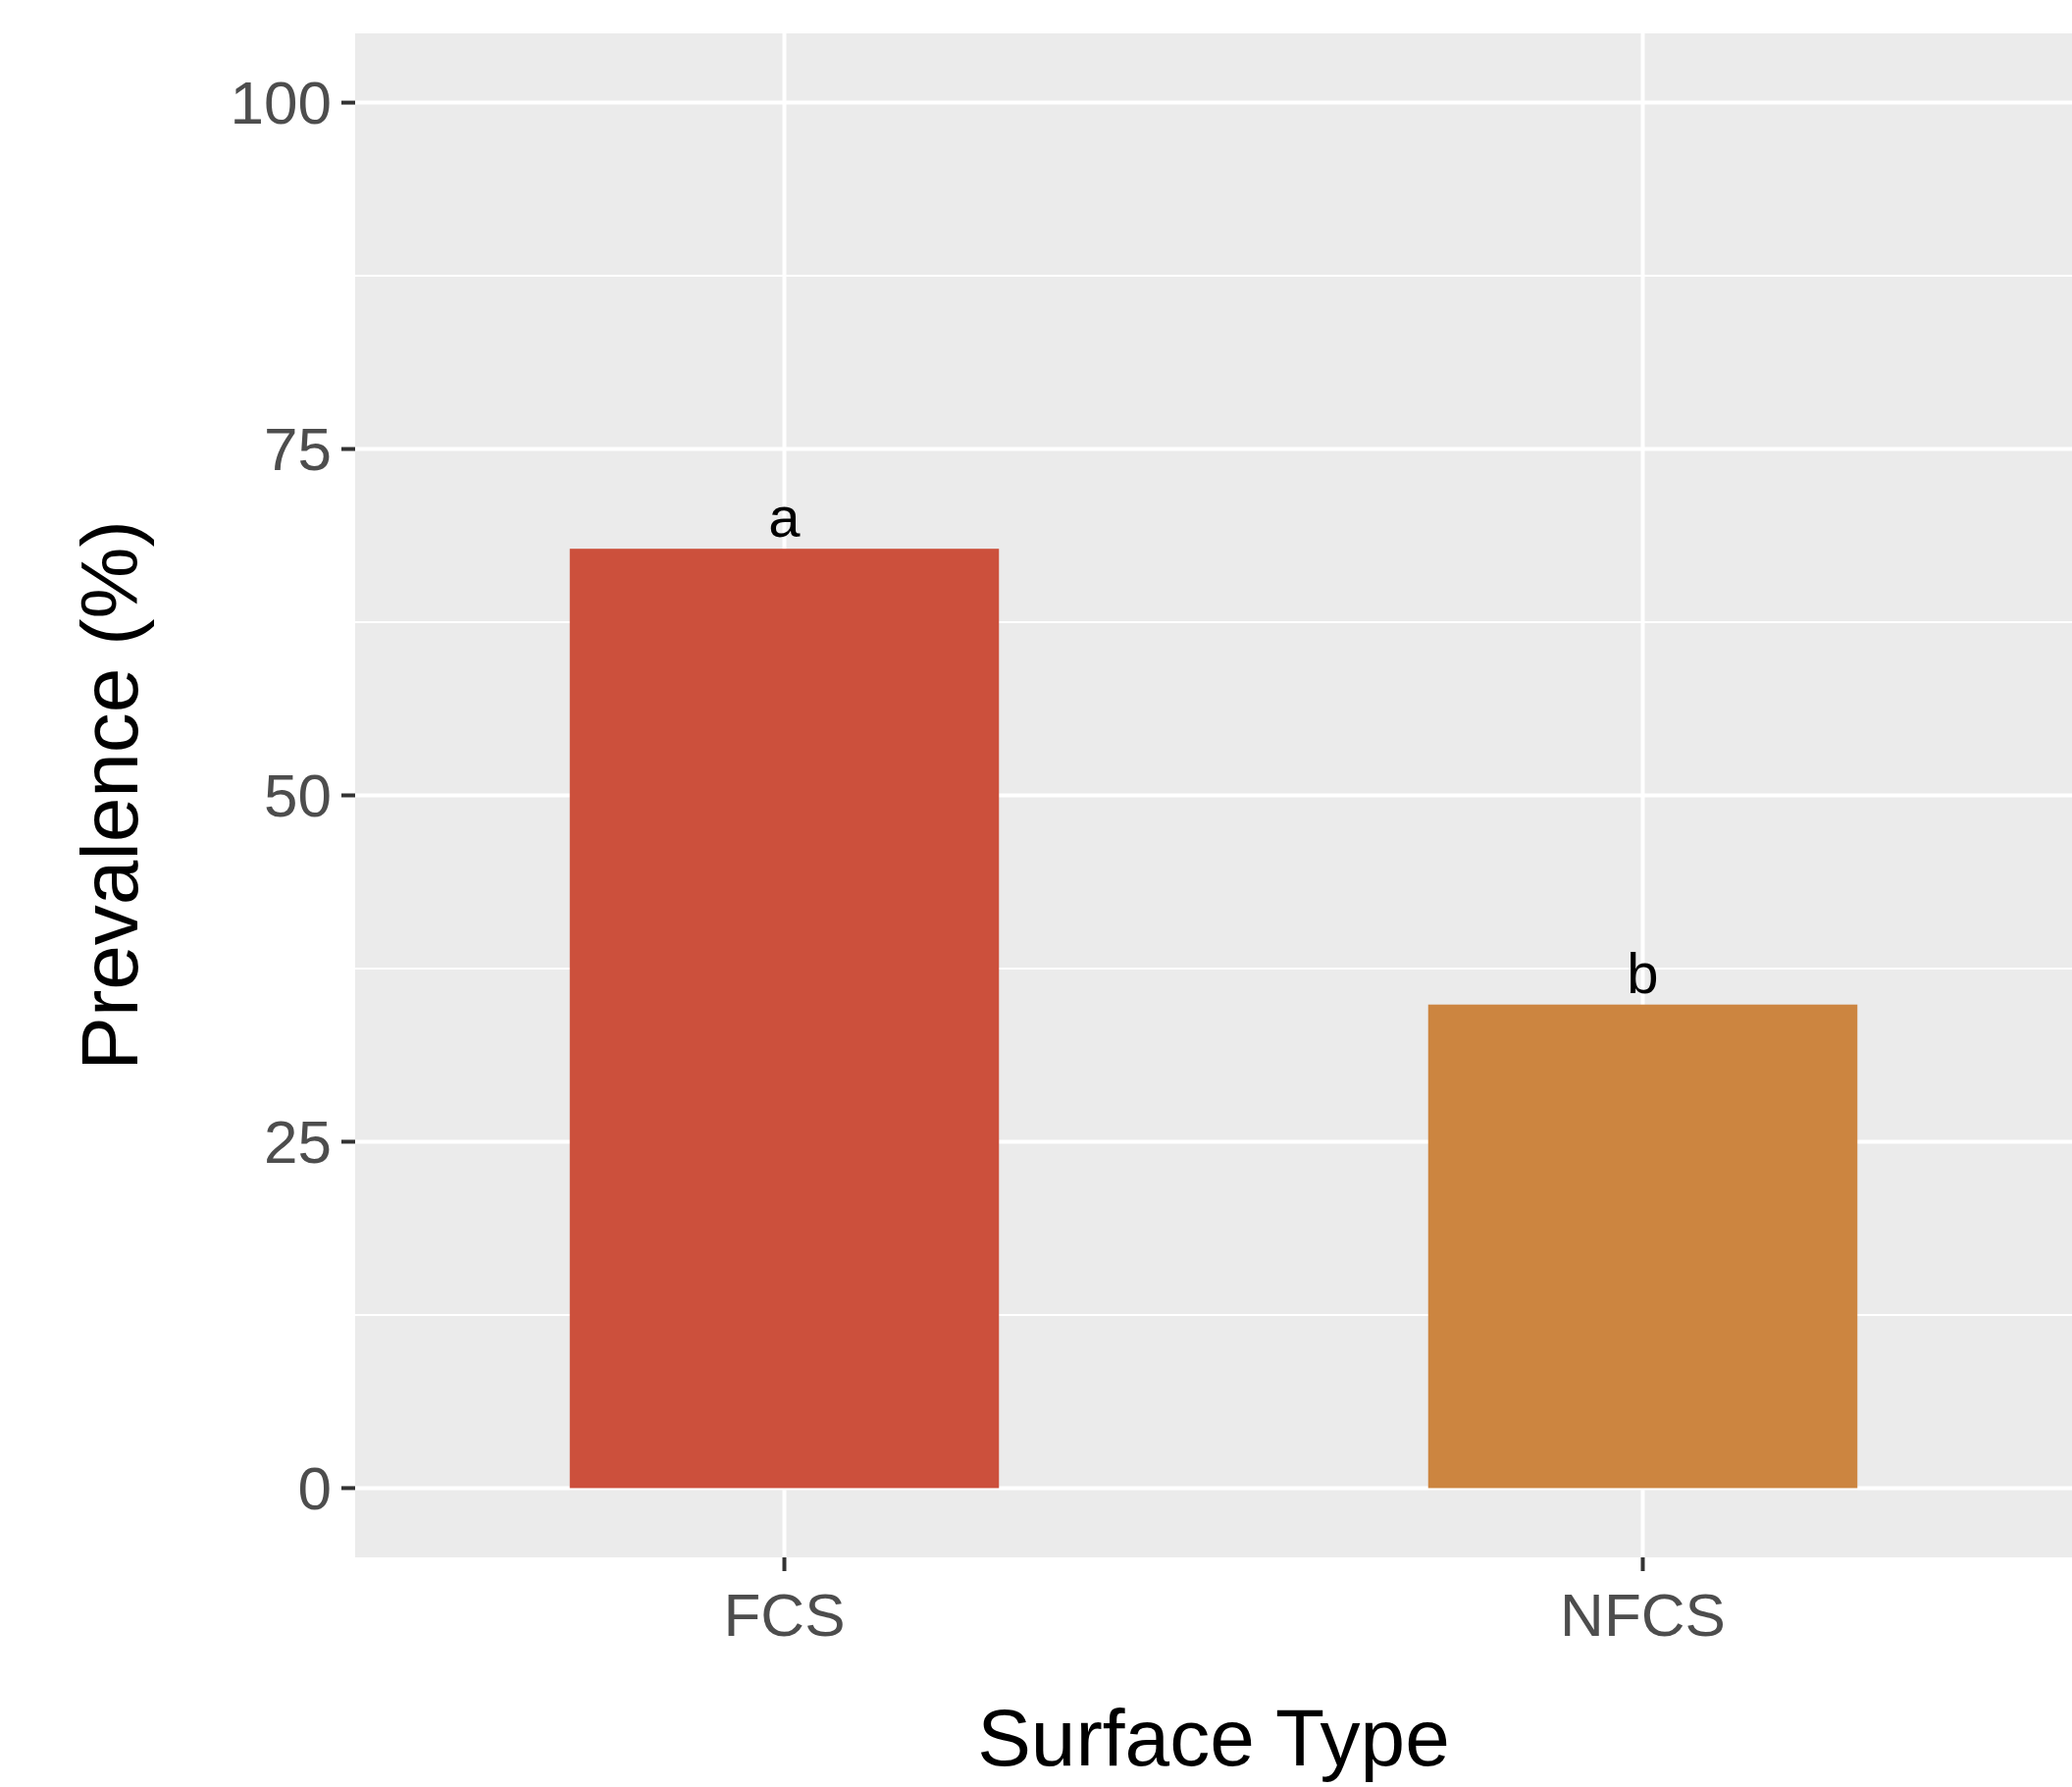 Image resolution: width=2072 pixels, height=1787 pixels. What do you see at coordinates (298, 796) in the screenshot?
I see `y-tick-label: 50` at bounding box center [298, 796].